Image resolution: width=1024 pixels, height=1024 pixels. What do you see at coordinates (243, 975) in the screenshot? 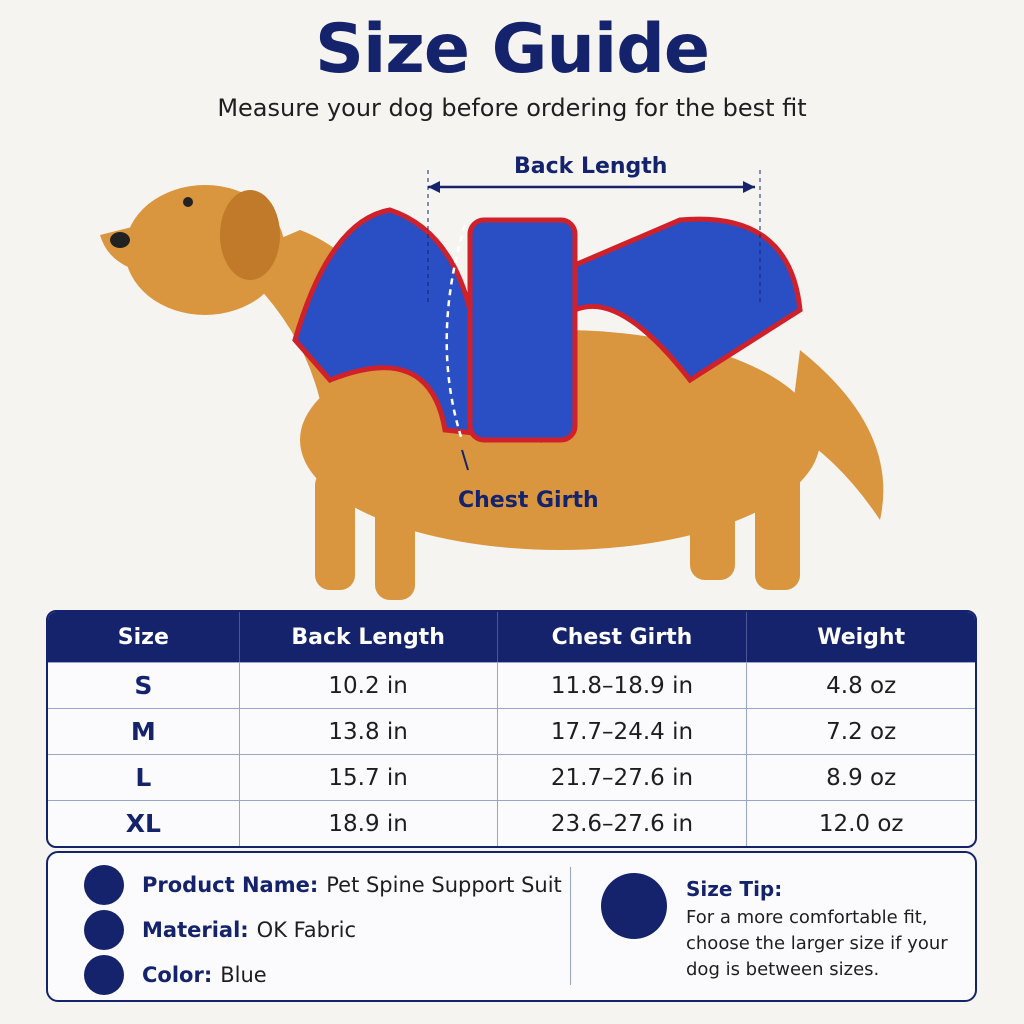
I see `info-value: Blue` at bounding box center [243, 975].